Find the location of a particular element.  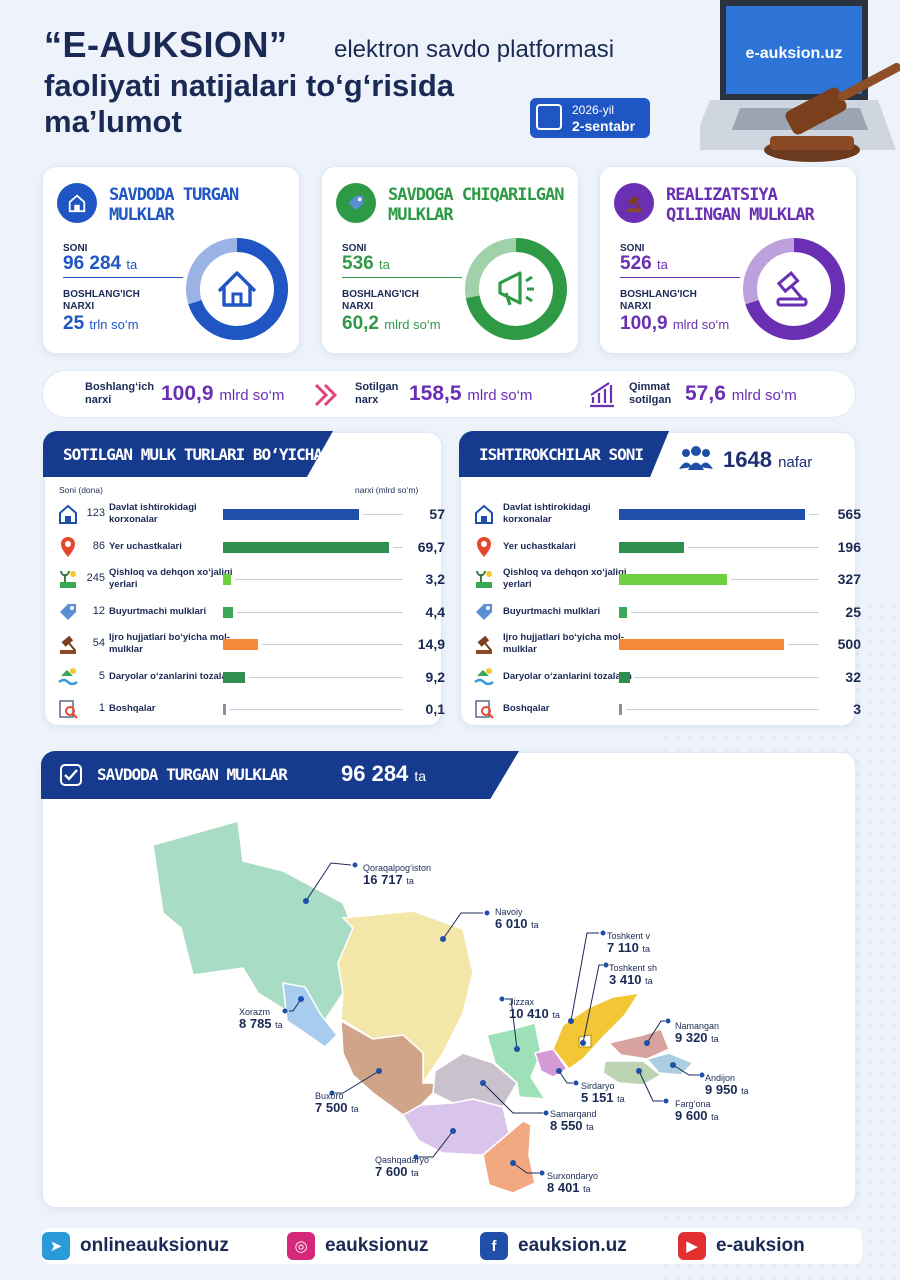

social-link-facebook: f eauksion.uz is located at coordinates (553, 1246).